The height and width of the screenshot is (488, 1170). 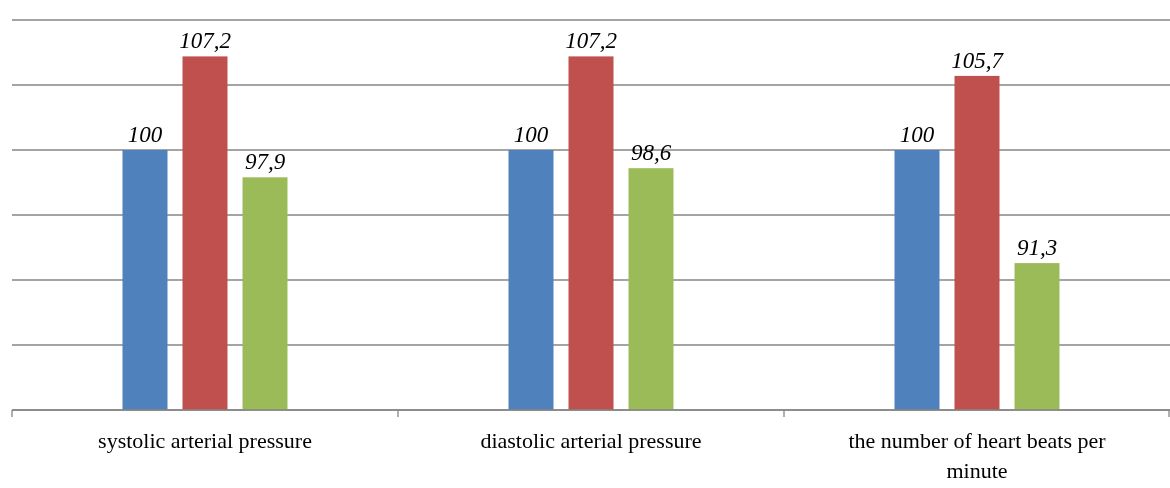 What do you see at coordinates (651, 153) in the screenshot?
I see `data-label: 98,6` at bounding box center [651, 153].